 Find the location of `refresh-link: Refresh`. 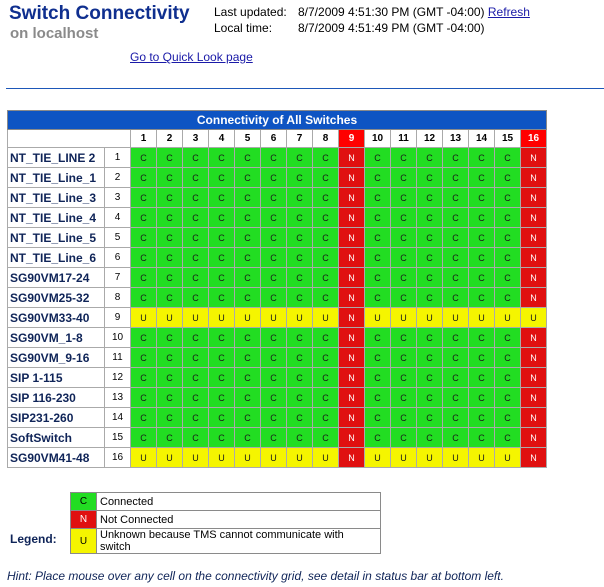

refresh-link: Refresh is located at coordinates (508, 12).